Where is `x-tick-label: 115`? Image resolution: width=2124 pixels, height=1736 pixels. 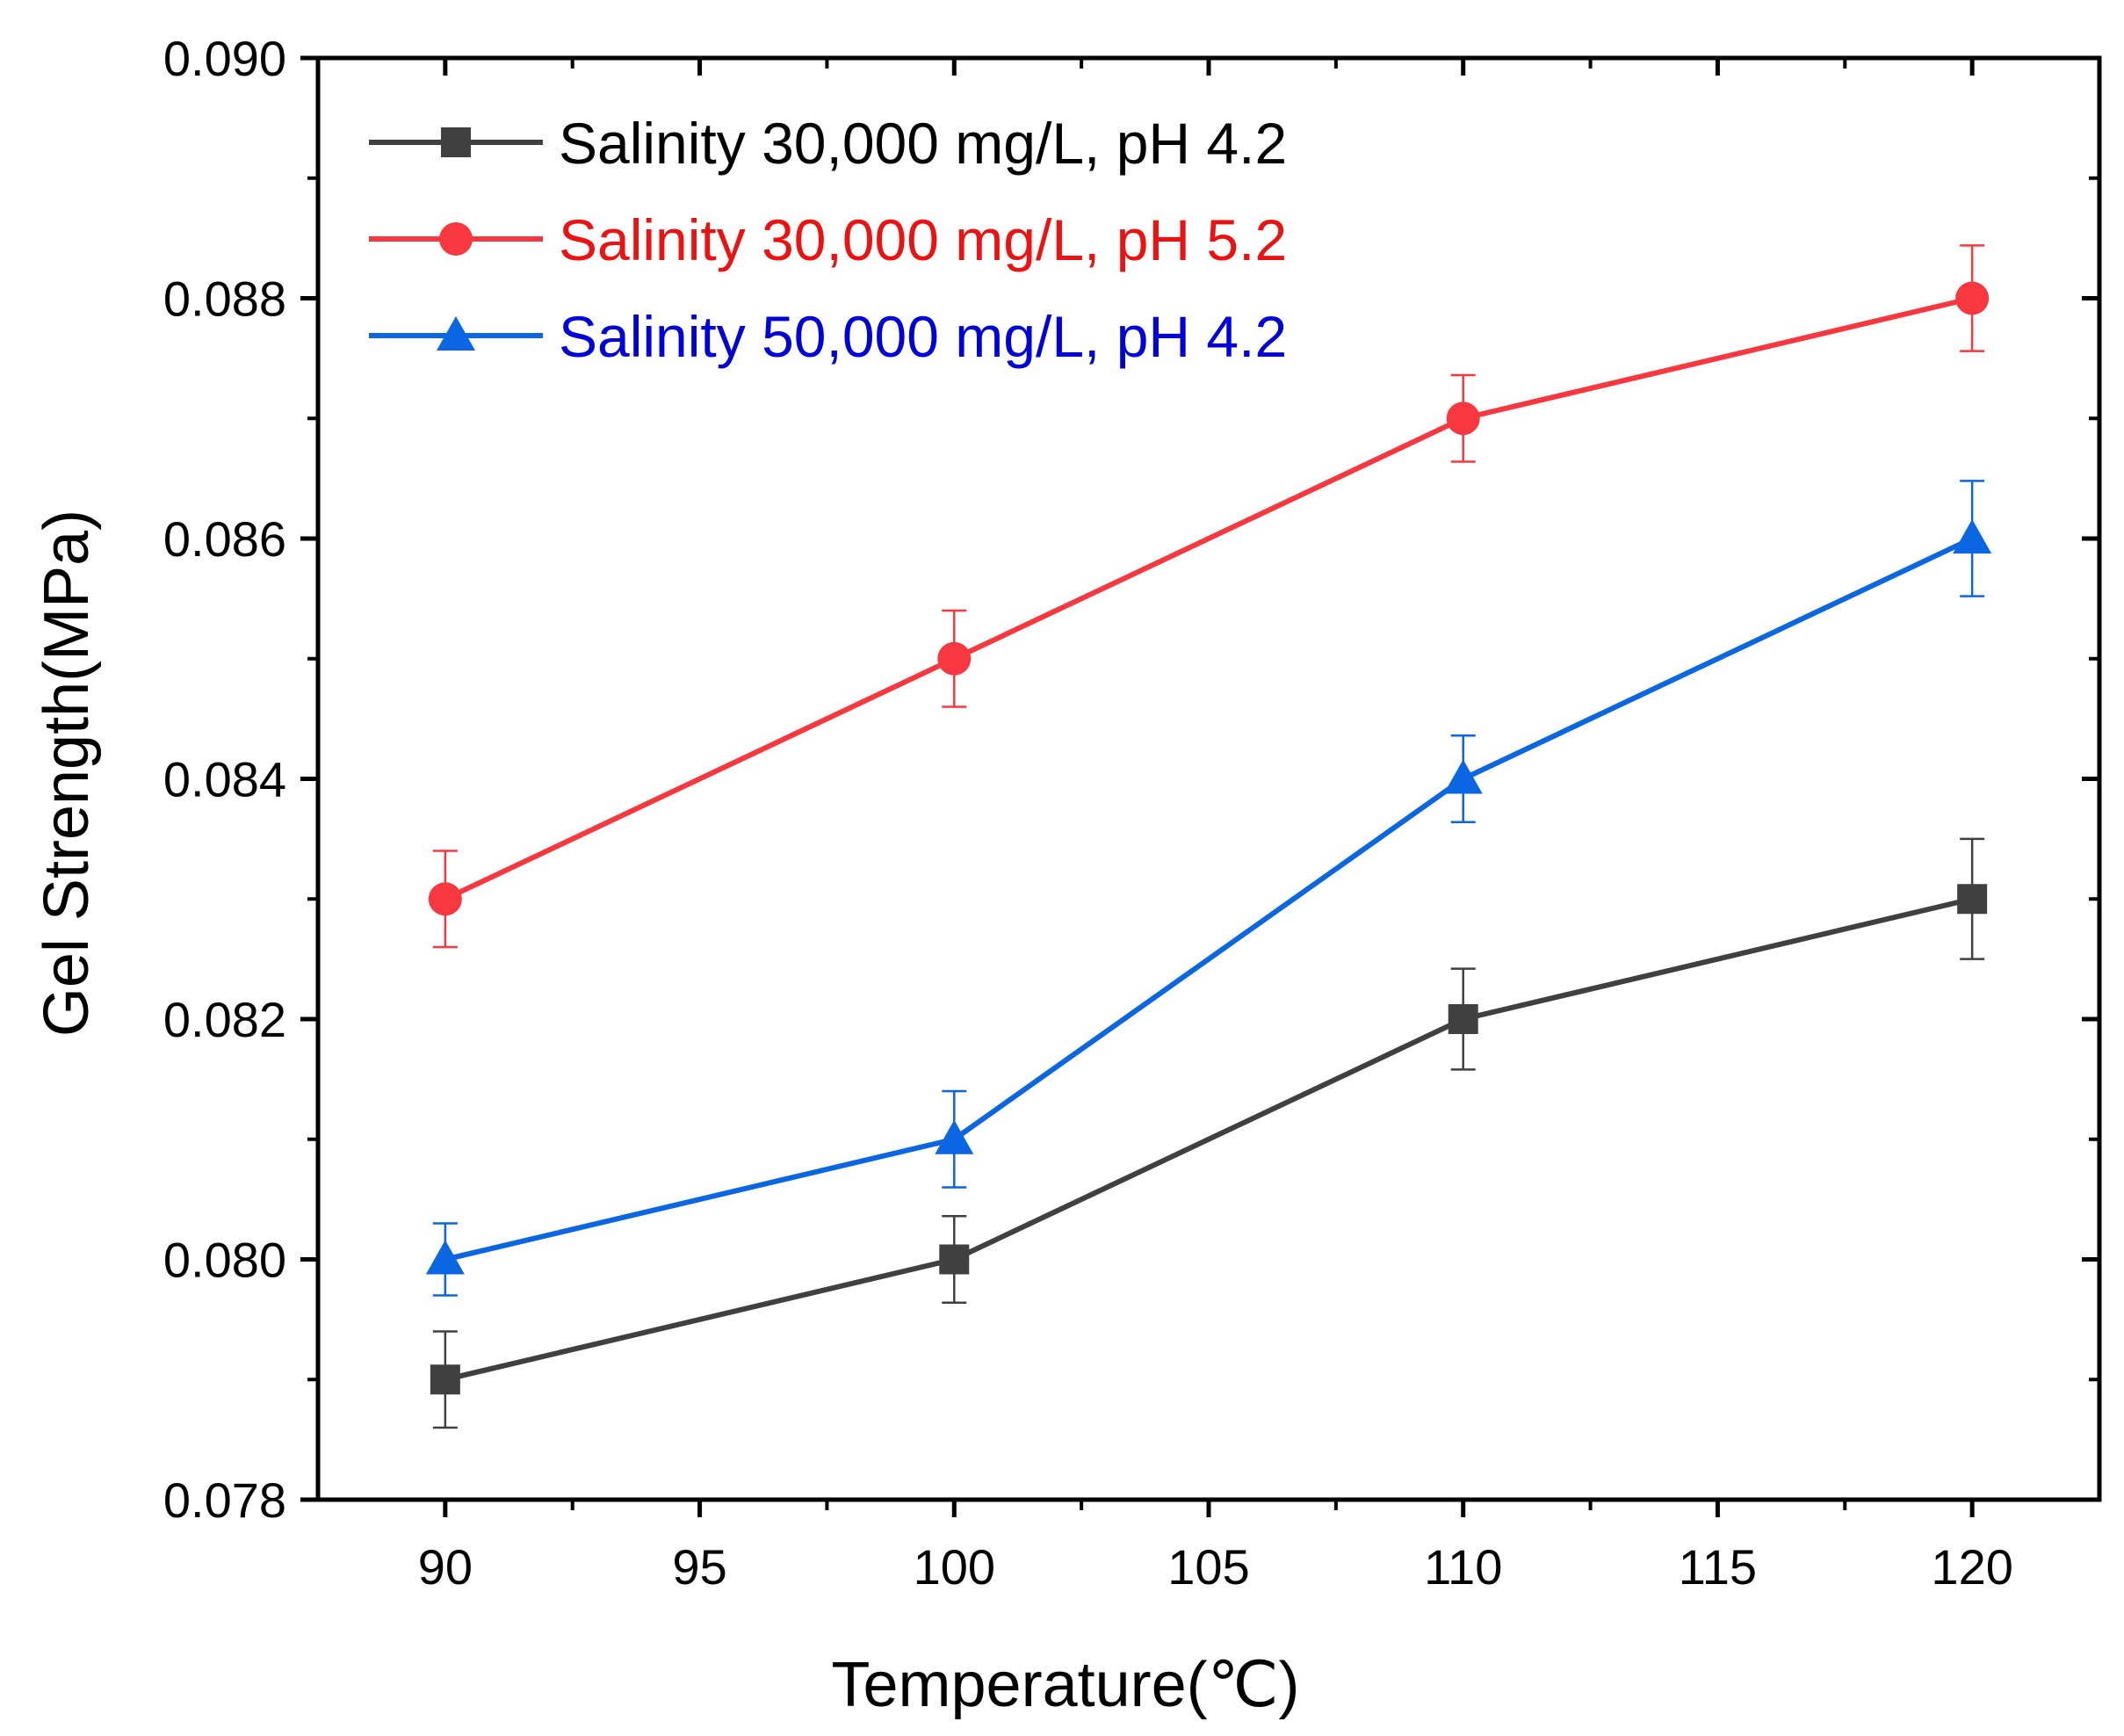
x-tick-label: 115 is located at coordinates (1718, 1567).